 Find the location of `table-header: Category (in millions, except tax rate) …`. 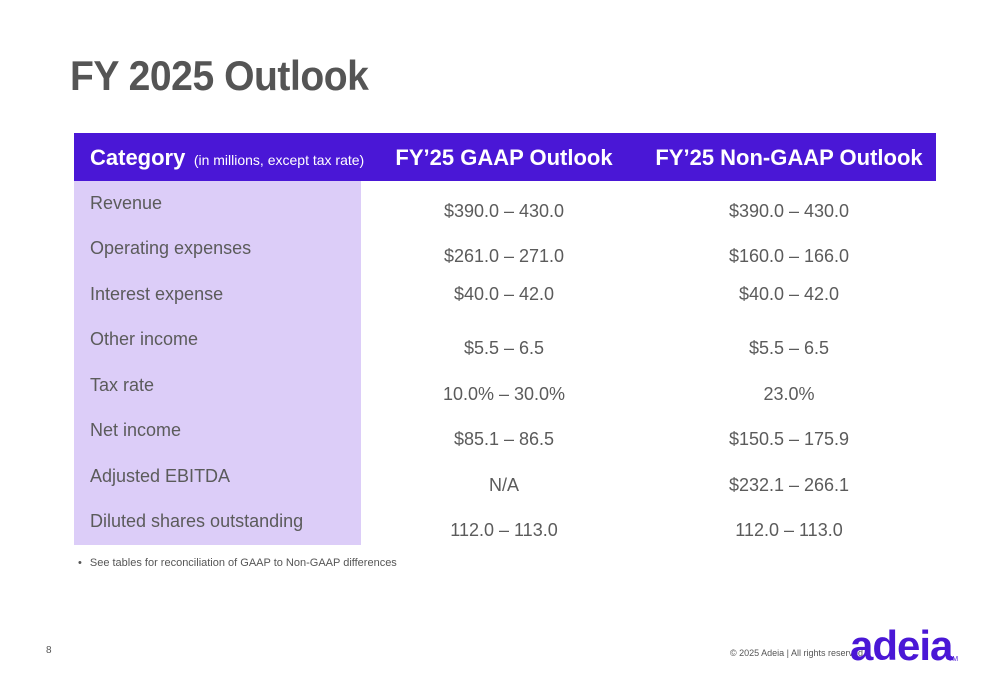

table-header: Category (in millions, except tax rate) … is located at coordinates (505, 157).